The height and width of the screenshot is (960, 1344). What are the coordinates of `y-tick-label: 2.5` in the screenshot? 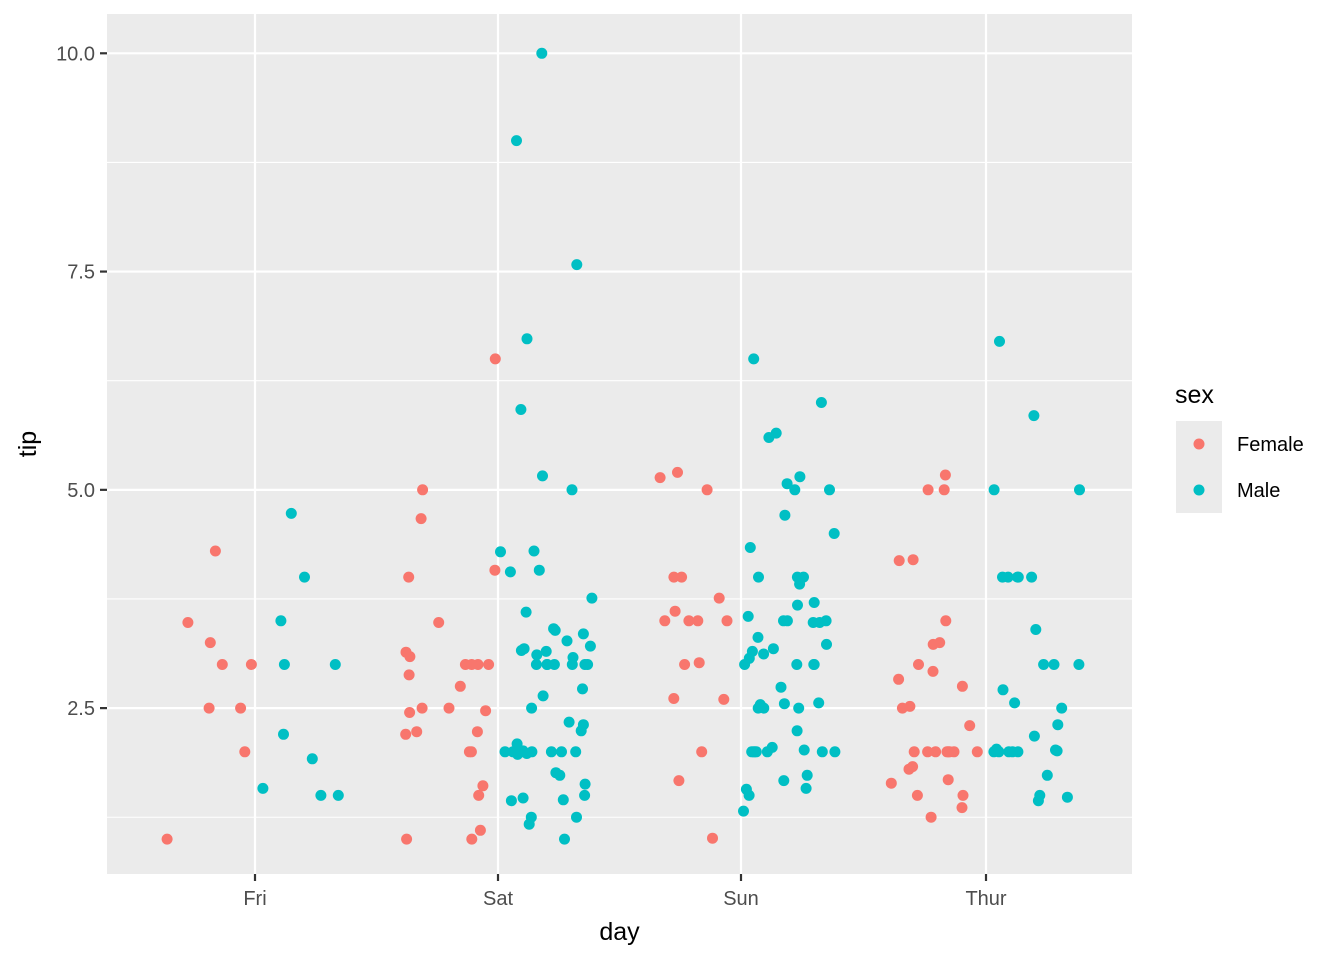 It's located at (81, 709).